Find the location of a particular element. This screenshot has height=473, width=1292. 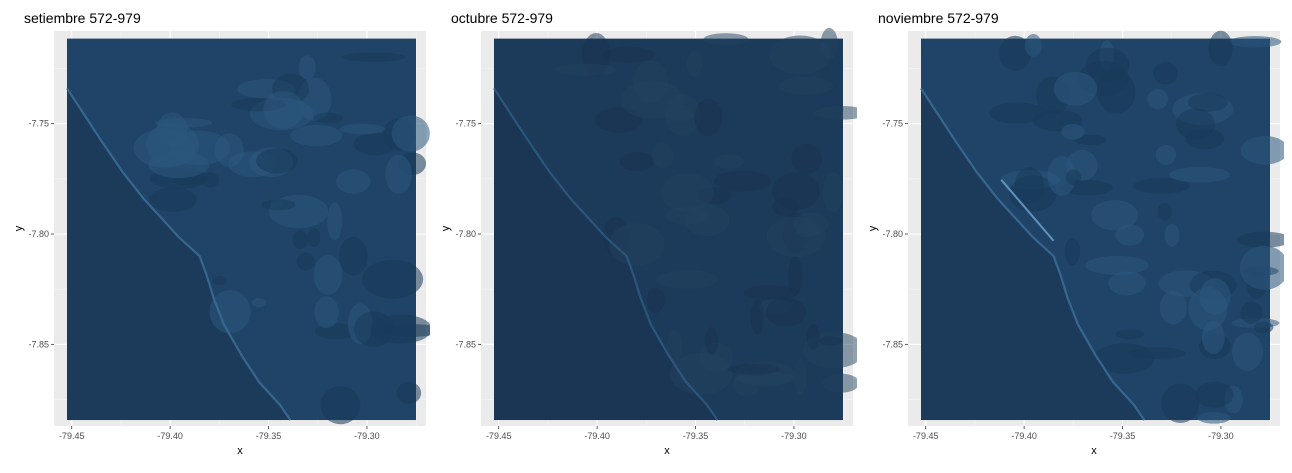

estuary-highlight is located at coordinates (1027, 210).